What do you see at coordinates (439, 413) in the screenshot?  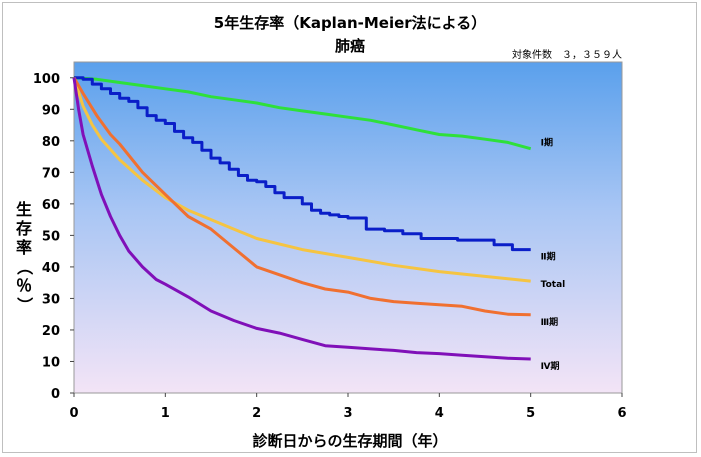 I see `x-tick-label: 4` at bounding box center [439, 413].